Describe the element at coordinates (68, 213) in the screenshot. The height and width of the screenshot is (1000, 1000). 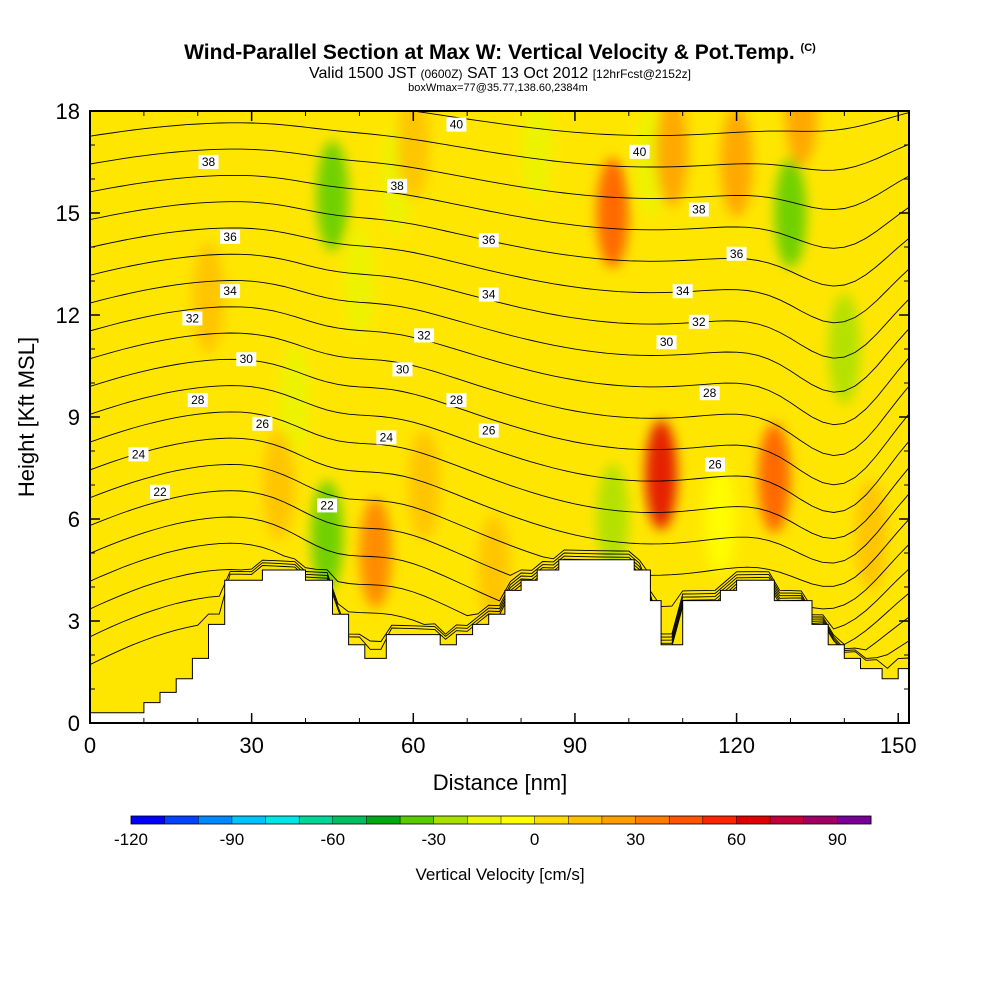
I see `y-tick-label: 15` at that location.